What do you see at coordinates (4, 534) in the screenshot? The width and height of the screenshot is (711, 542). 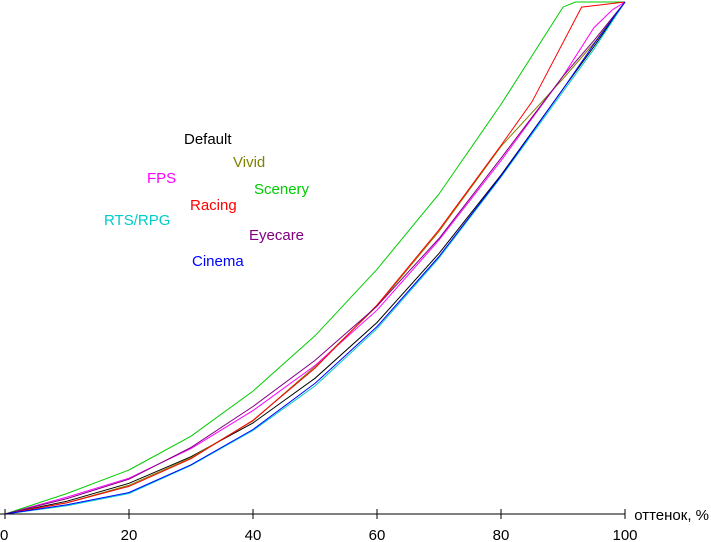 I see `x-tick-label-0: 0` at bounding box center [4, 534].